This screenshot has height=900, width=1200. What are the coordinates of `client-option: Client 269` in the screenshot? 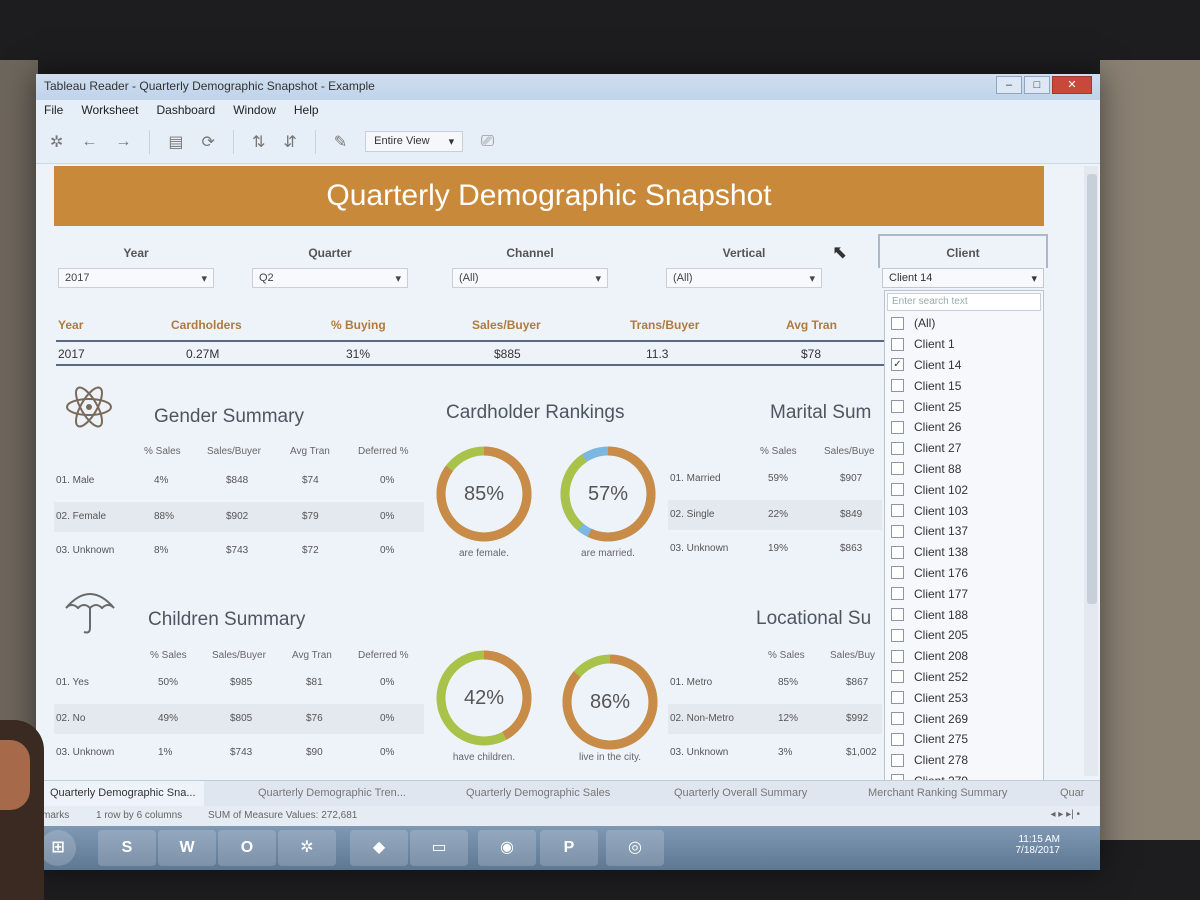 It's located at (964, 718).